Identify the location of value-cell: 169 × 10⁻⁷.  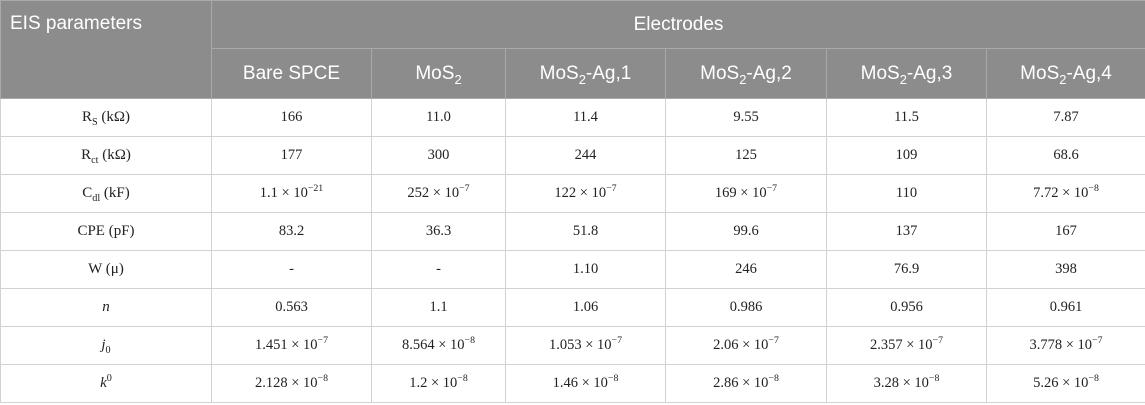
(746, 193).